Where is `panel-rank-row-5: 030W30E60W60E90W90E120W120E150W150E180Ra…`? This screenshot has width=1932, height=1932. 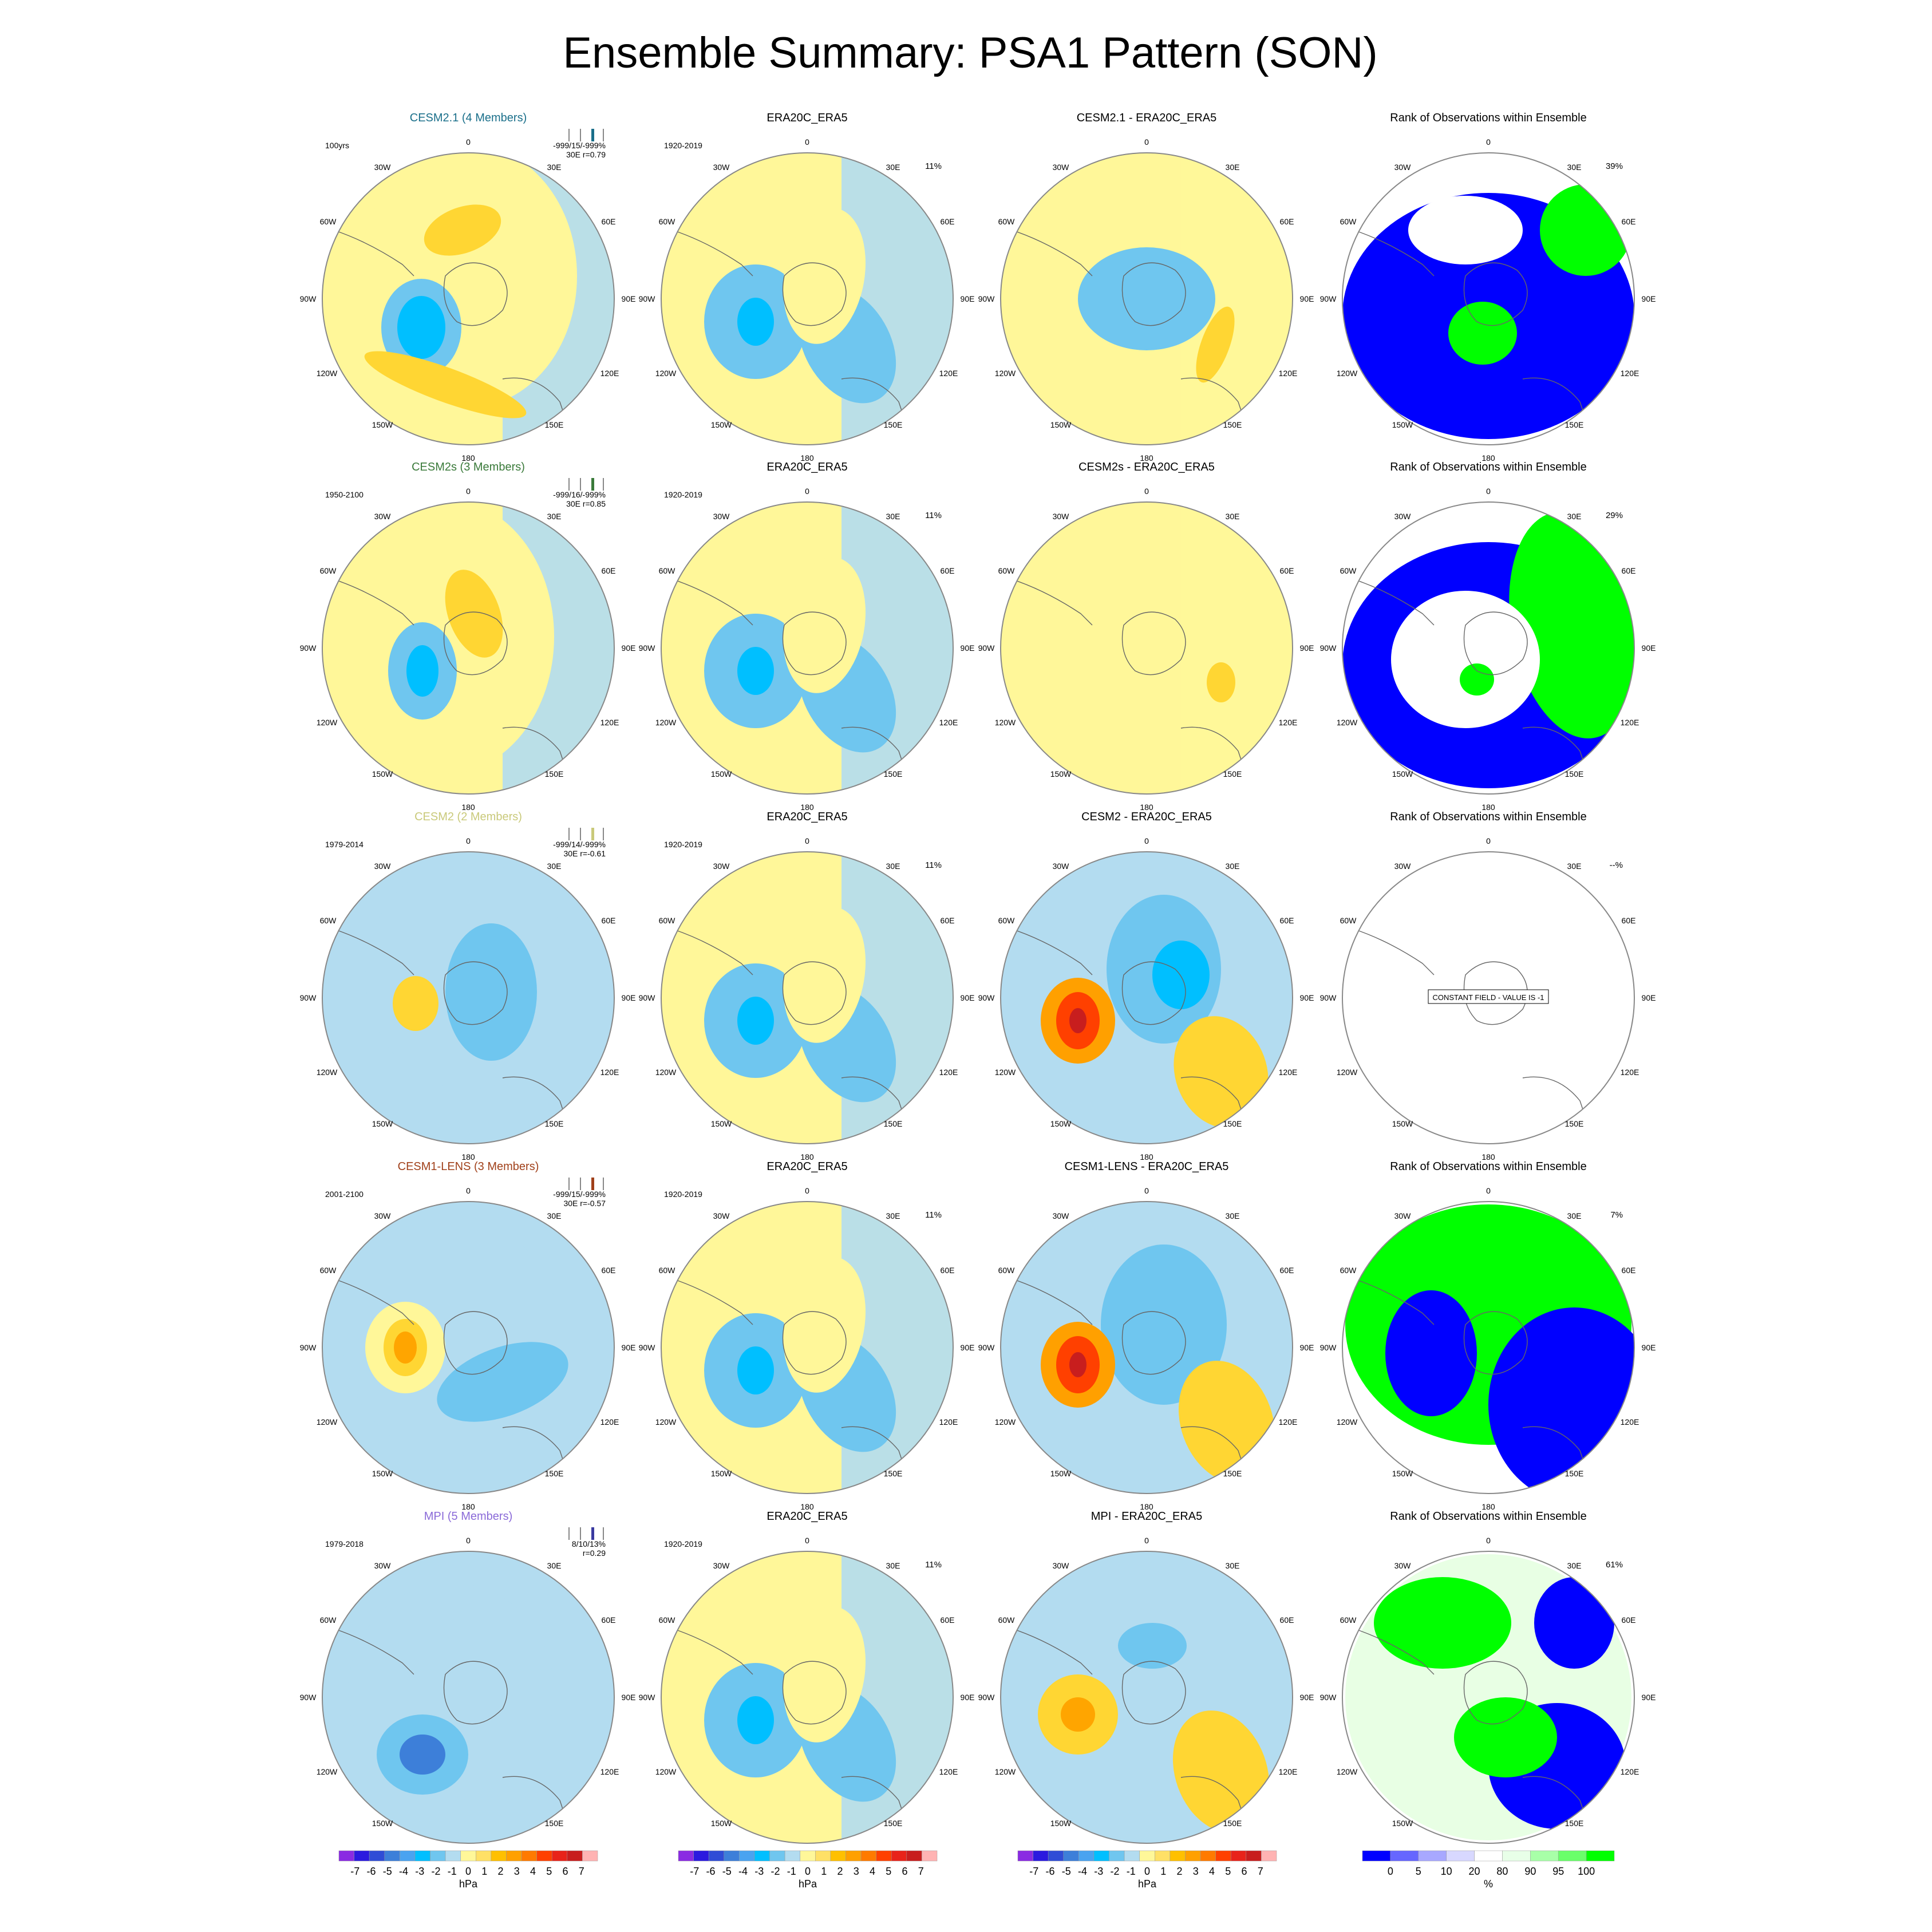
panel-rank-row-5: 030W30E60W60E90W90E120W120E150W150E180Ra… is located at coordinates (1488, 1685).